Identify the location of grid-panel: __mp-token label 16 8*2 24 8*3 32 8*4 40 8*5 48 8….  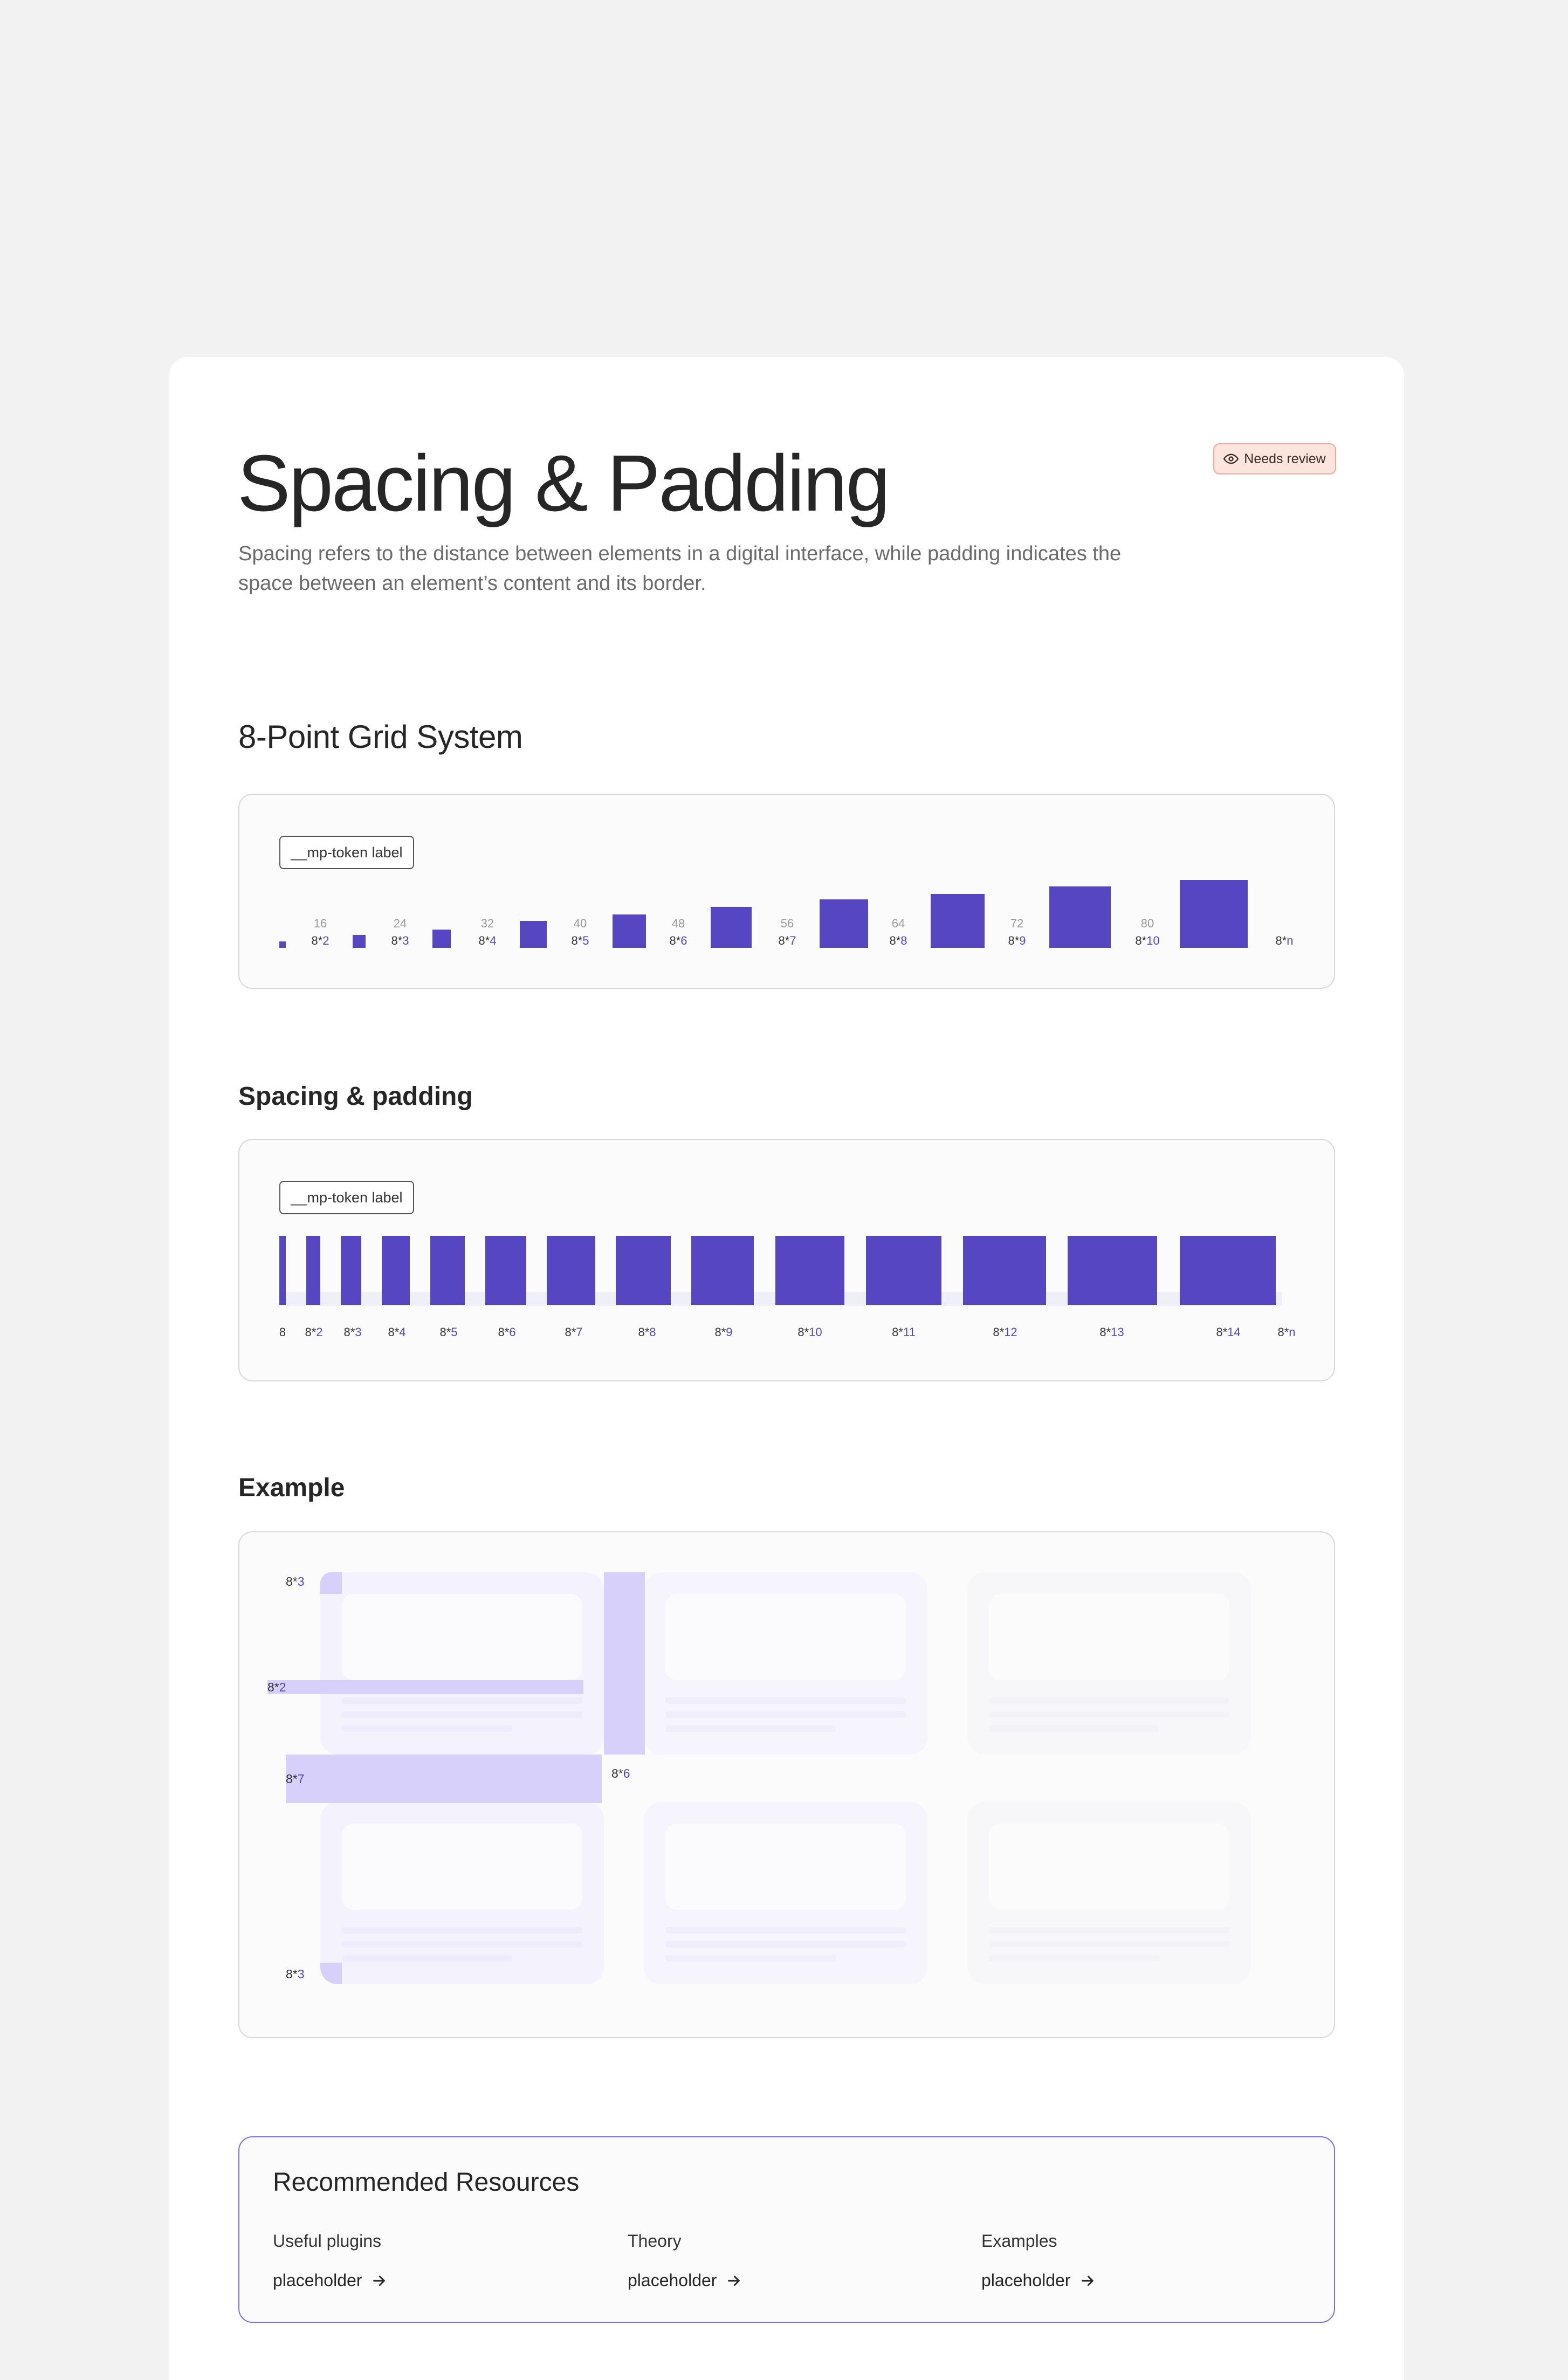
(786, 891).